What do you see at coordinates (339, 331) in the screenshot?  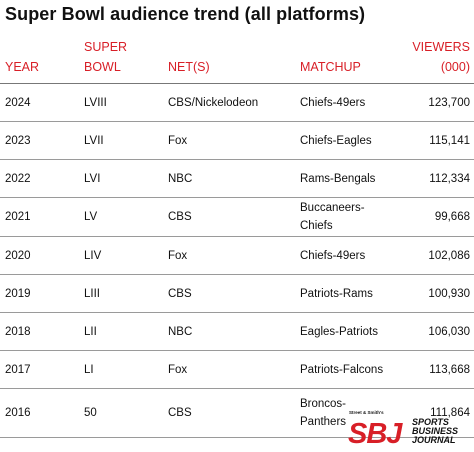 I see `cell-matchup-line: Eagles-Patriots` at bounding box center [339, 331].